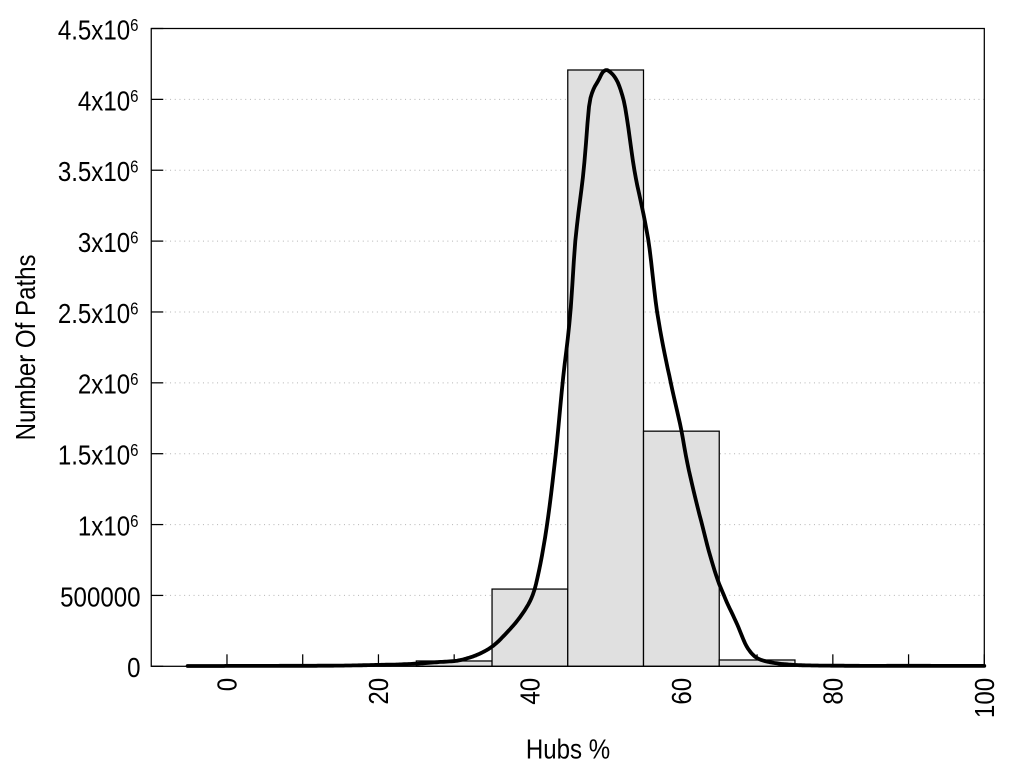 The width and height of the screenshot is (1024, 768). I want to click on svg-text: Hubs %, so click(568, 749).